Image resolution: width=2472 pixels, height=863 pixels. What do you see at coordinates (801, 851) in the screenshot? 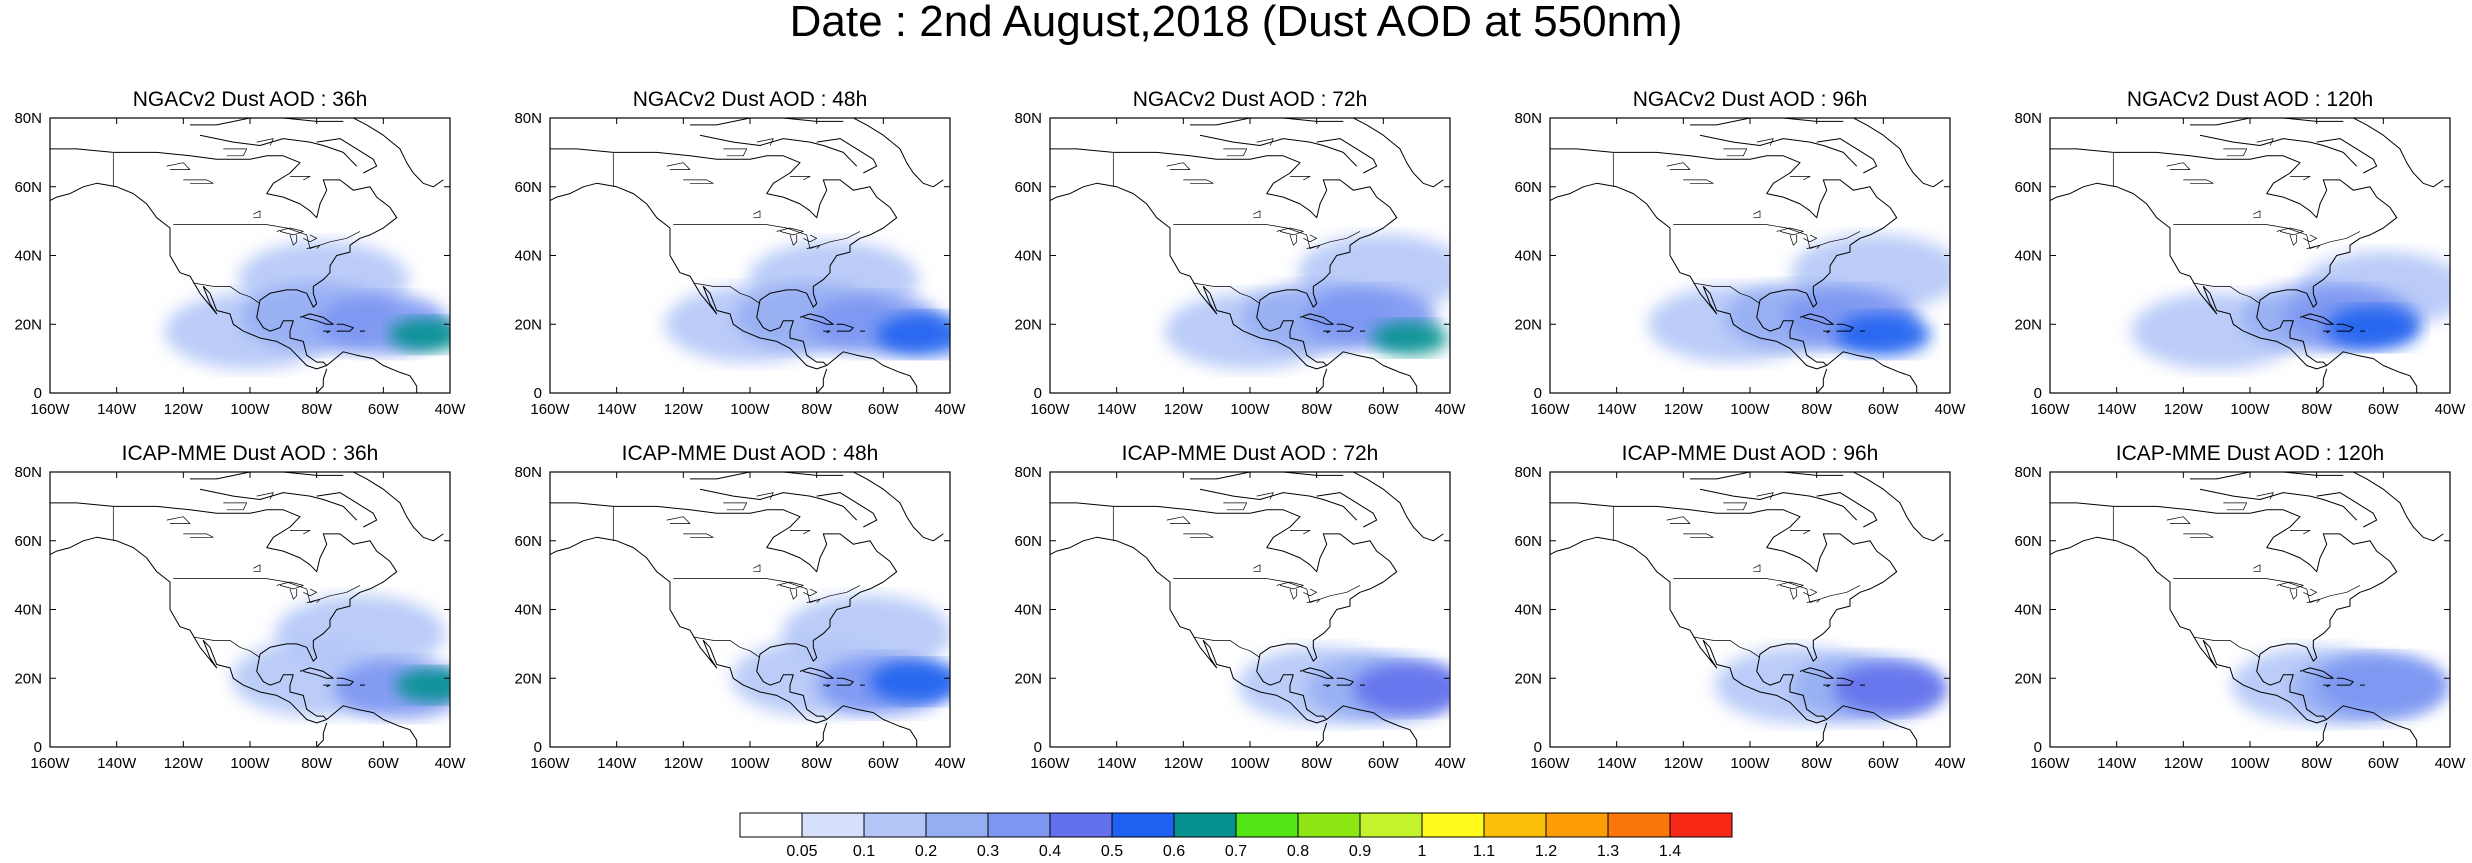
I see `colorbar-label: 0.05` at bounding box center [801, 851].